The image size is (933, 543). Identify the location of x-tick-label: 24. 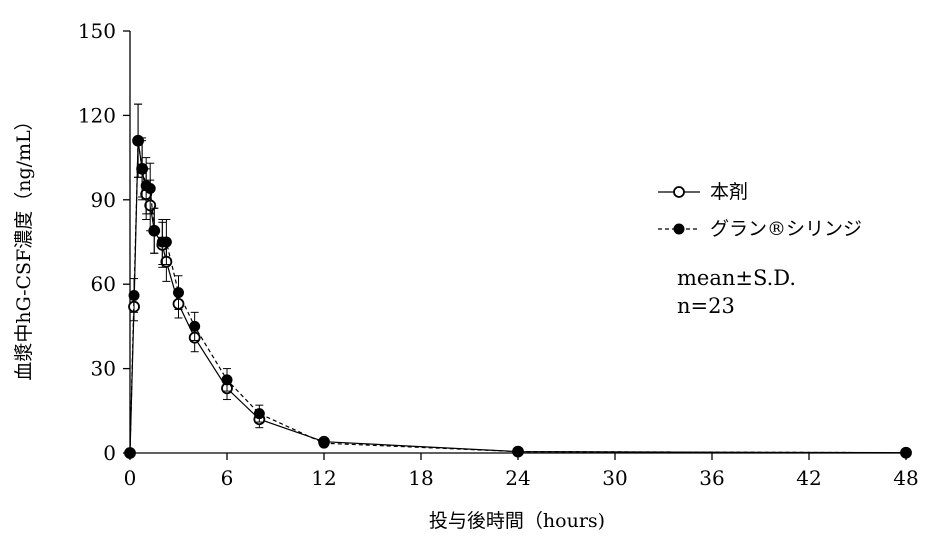
(517, 478).